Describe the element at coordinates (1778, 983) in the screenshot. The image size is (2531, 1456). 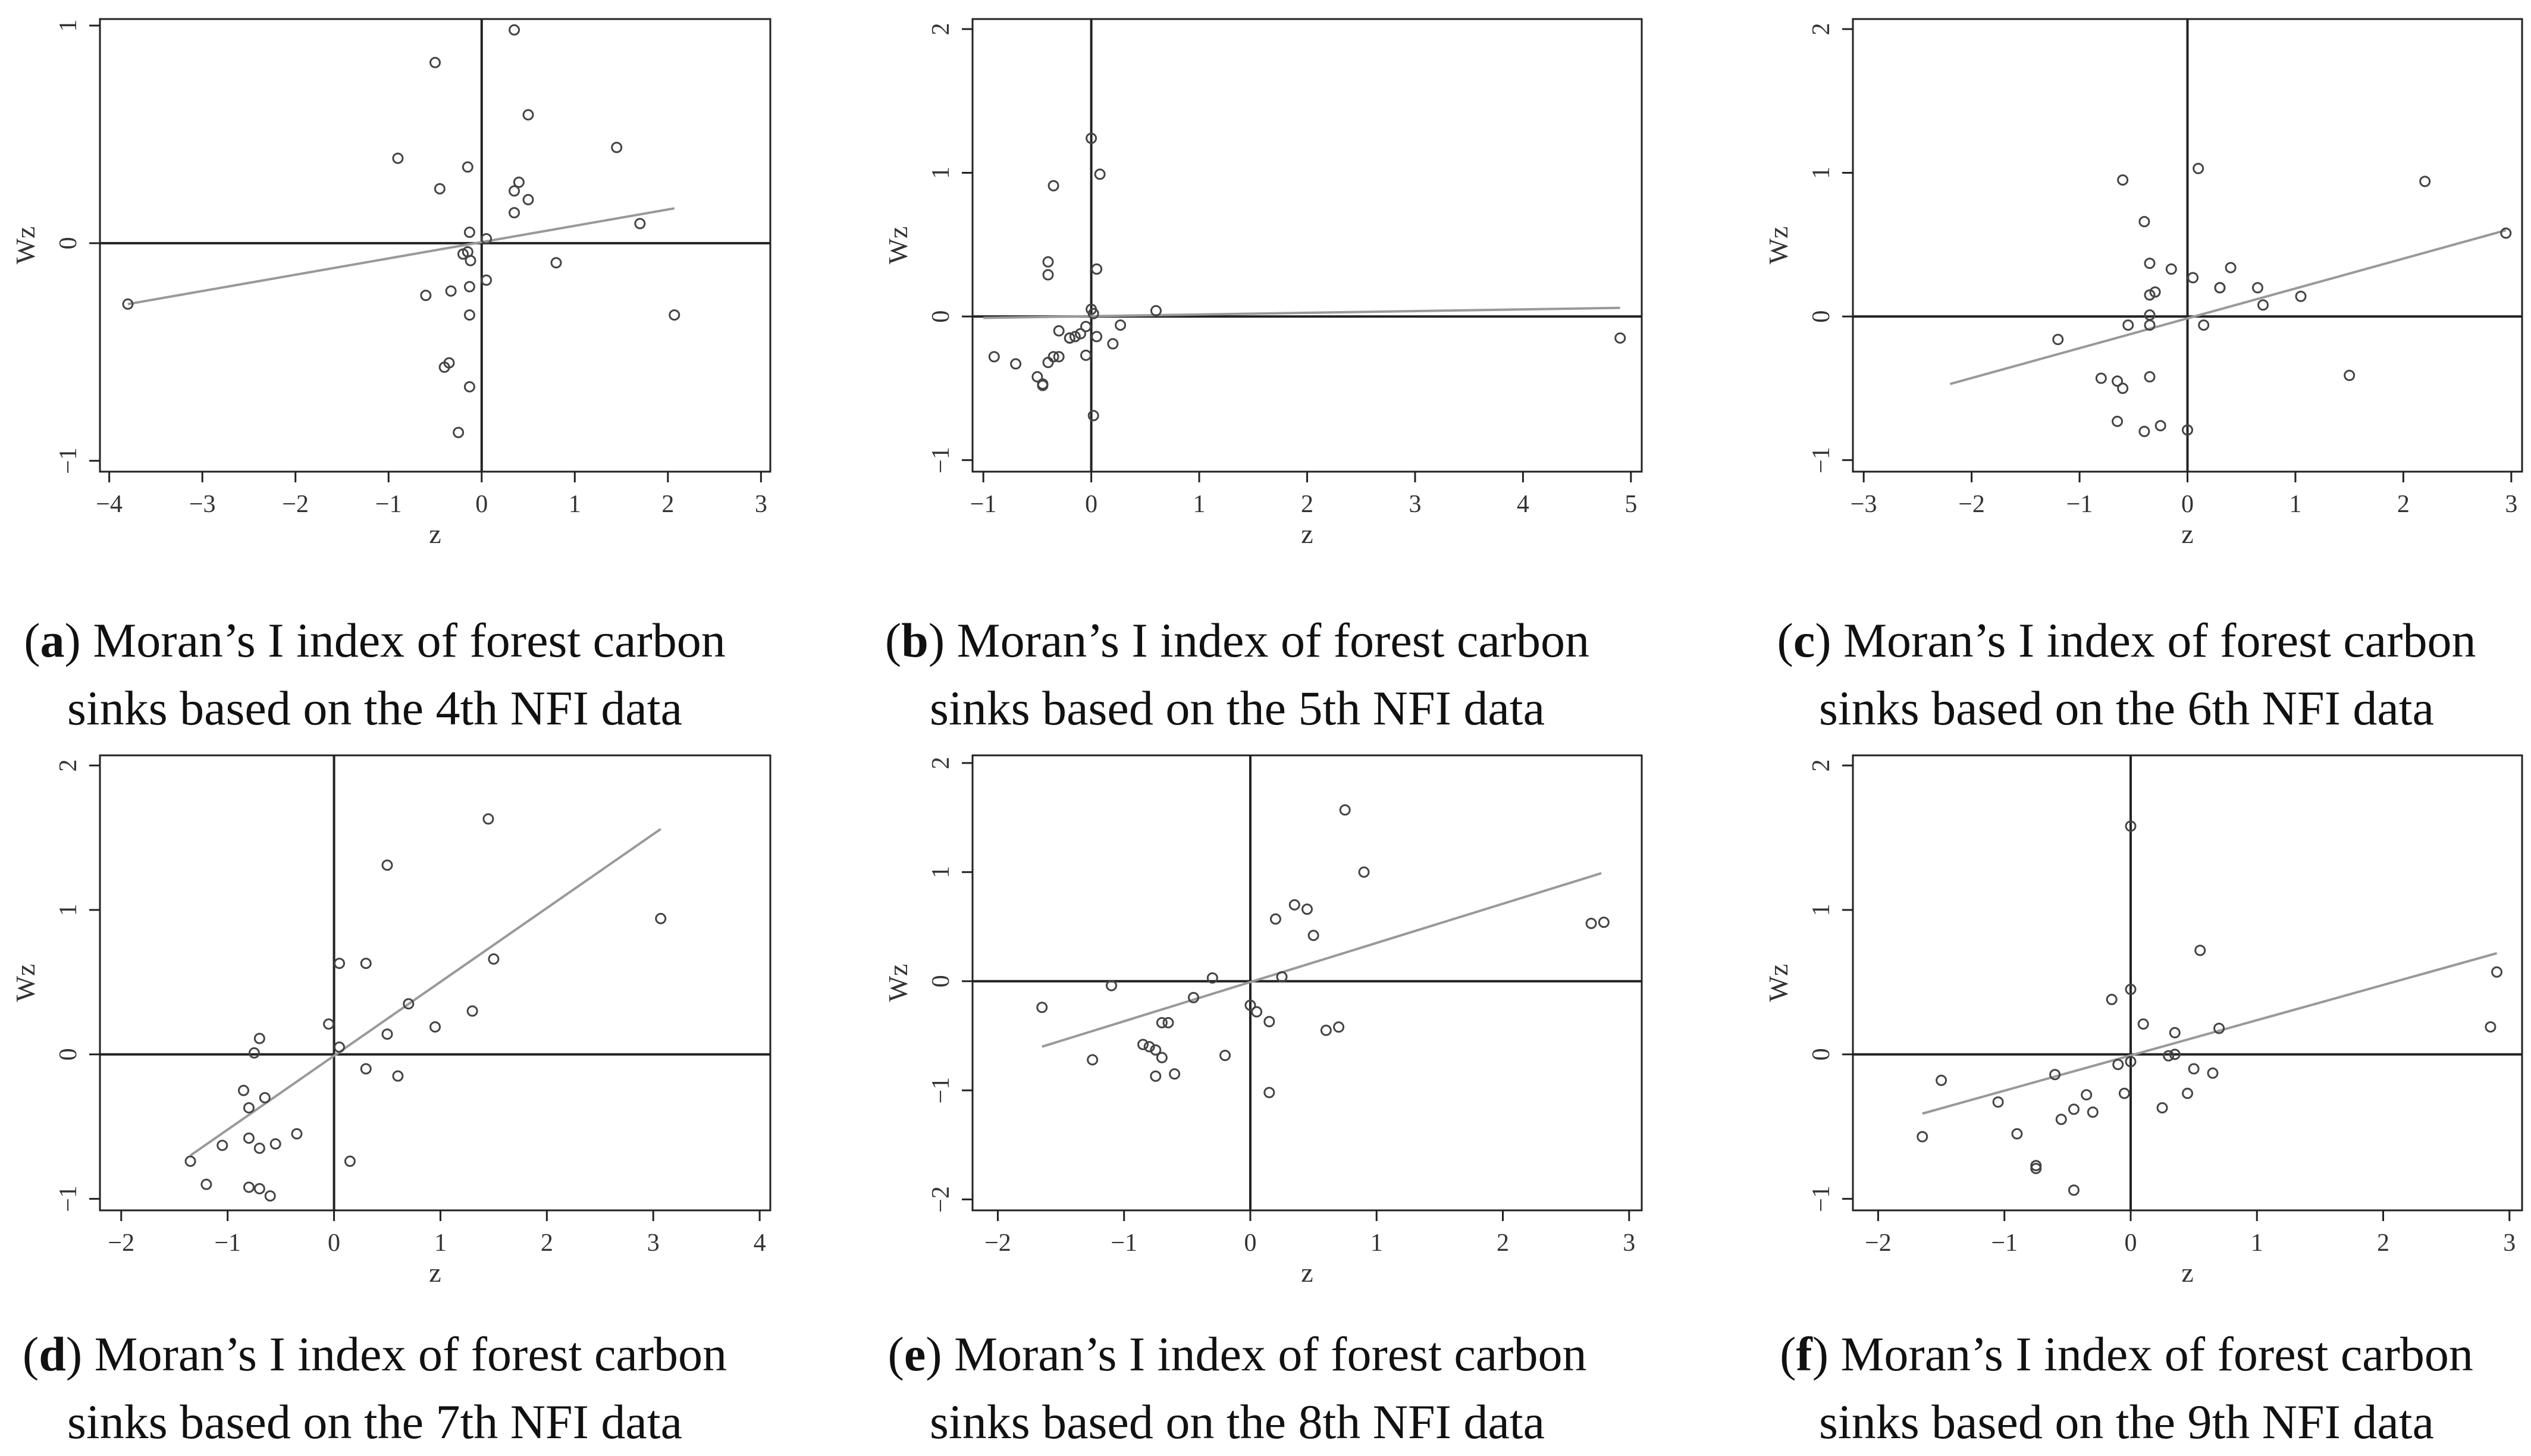
I see `y-axis-title: Wz` at that location.